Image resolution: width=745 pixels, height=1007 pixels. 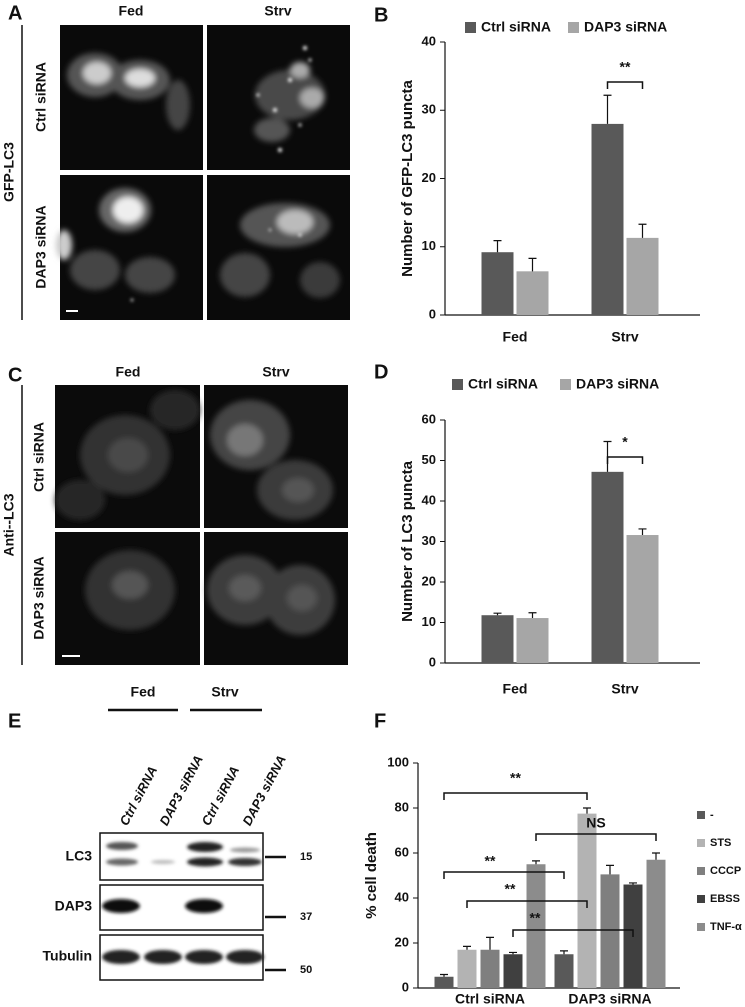 What do you see at coordinates (725, 899) in the screenshot?
I see `legend-label: EBSS` at bounding box center [725, 899].